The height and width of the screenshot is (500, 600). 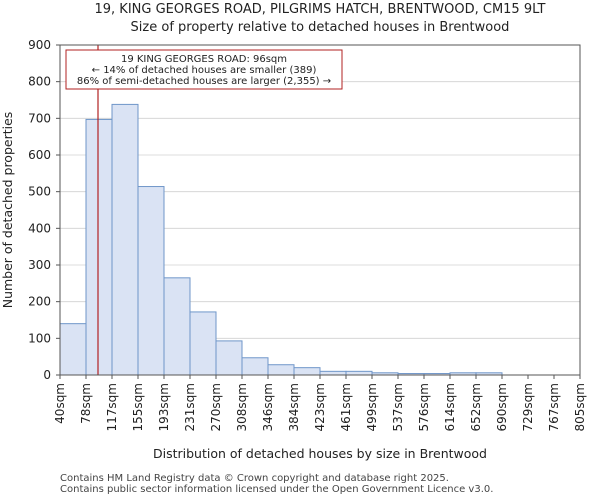 I want to click on y-axis-label: Number of detached properties, so click(x=7, y=210).